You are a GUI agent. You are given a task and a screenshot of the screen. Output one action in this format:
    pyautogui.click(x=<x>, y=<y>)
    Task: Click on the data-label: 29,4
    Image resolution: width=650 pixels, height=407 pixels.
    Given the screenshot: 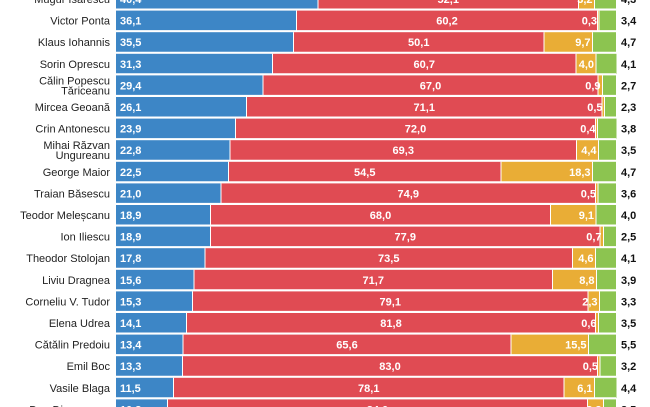 What is the action you would take?
    pyautogui.click(x=131, y=86)
    